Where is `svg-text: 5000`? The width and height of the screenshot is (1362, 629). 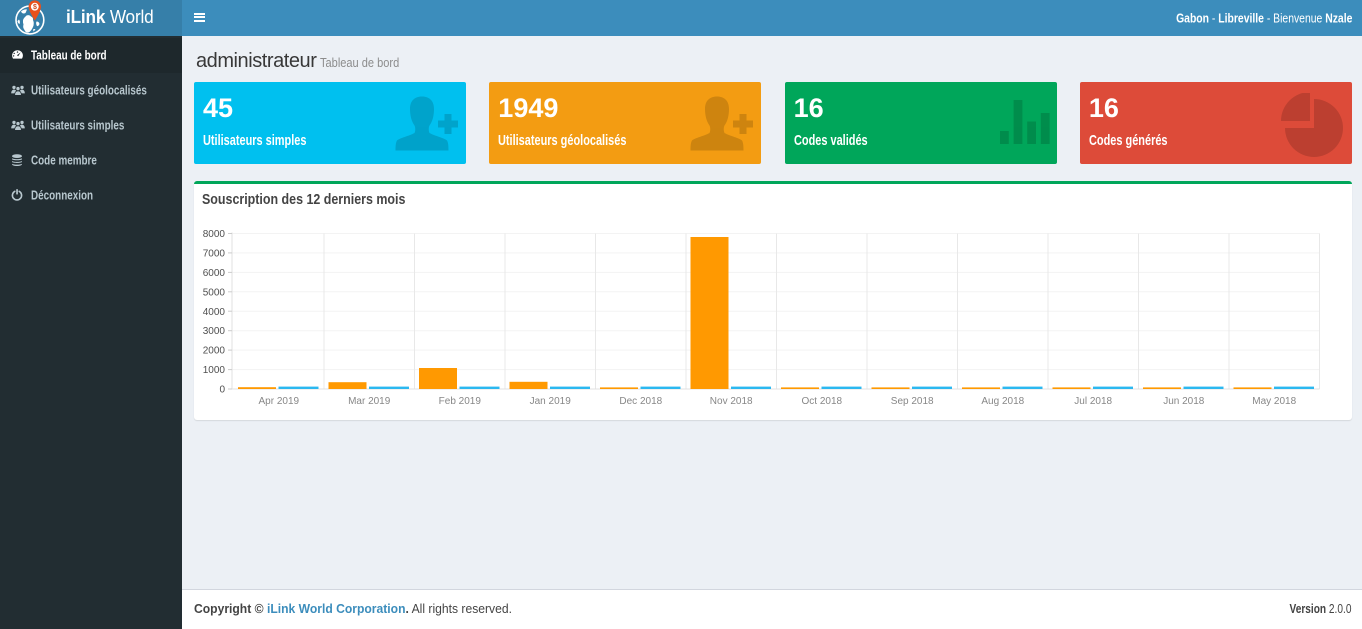 svg-text: 5000 is located at coordinates (214, 292).